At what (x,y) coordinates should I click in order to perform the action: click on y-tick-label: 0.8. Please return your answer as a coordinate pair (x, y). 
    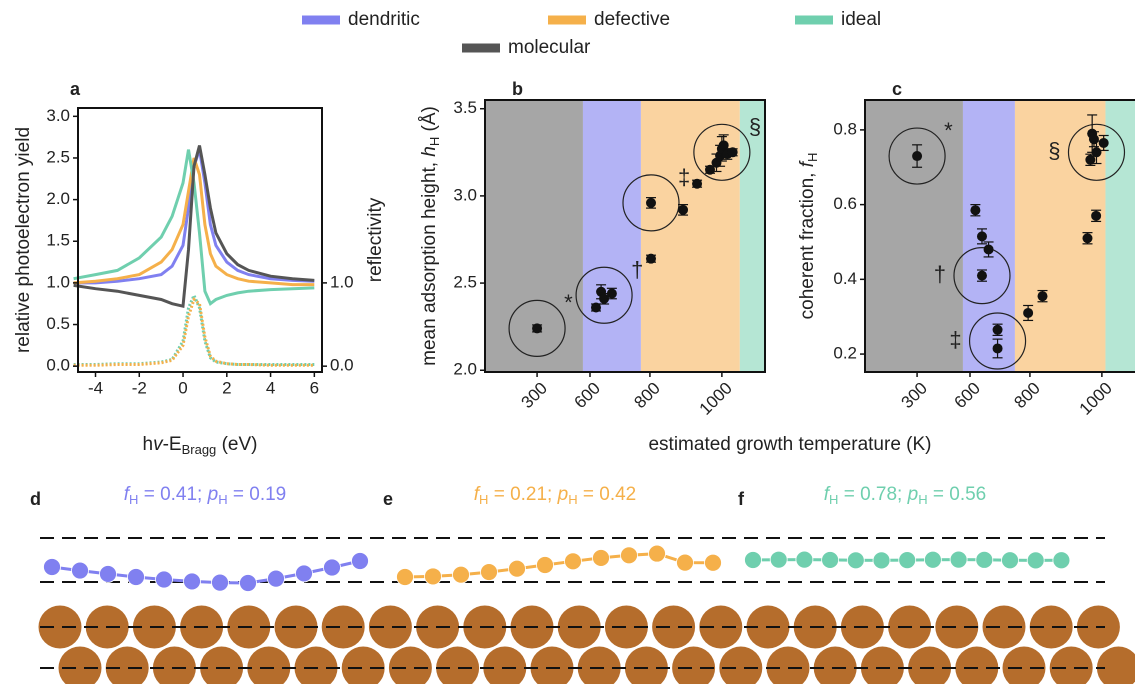
    Looking at the image, I should click on (845, 128).